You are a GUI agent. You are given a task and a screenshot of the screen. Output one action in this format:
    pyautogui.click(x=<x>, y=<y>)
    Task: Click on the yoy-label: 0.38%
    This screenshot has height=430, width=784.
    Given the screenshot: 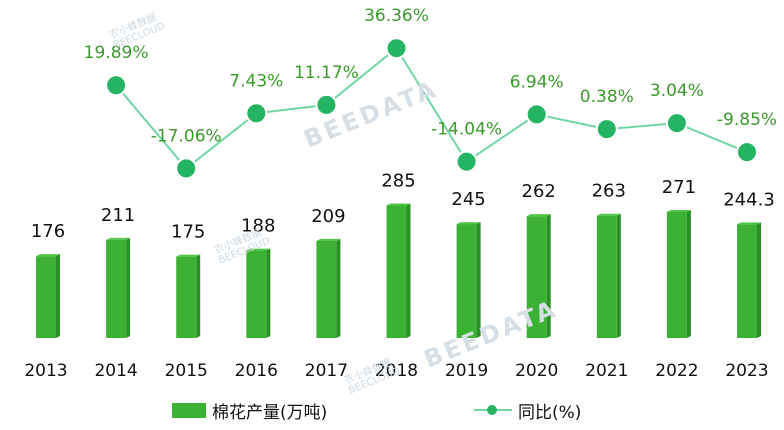 What is the action you would take?
    pyautogui.click(x=607, y=97)
    